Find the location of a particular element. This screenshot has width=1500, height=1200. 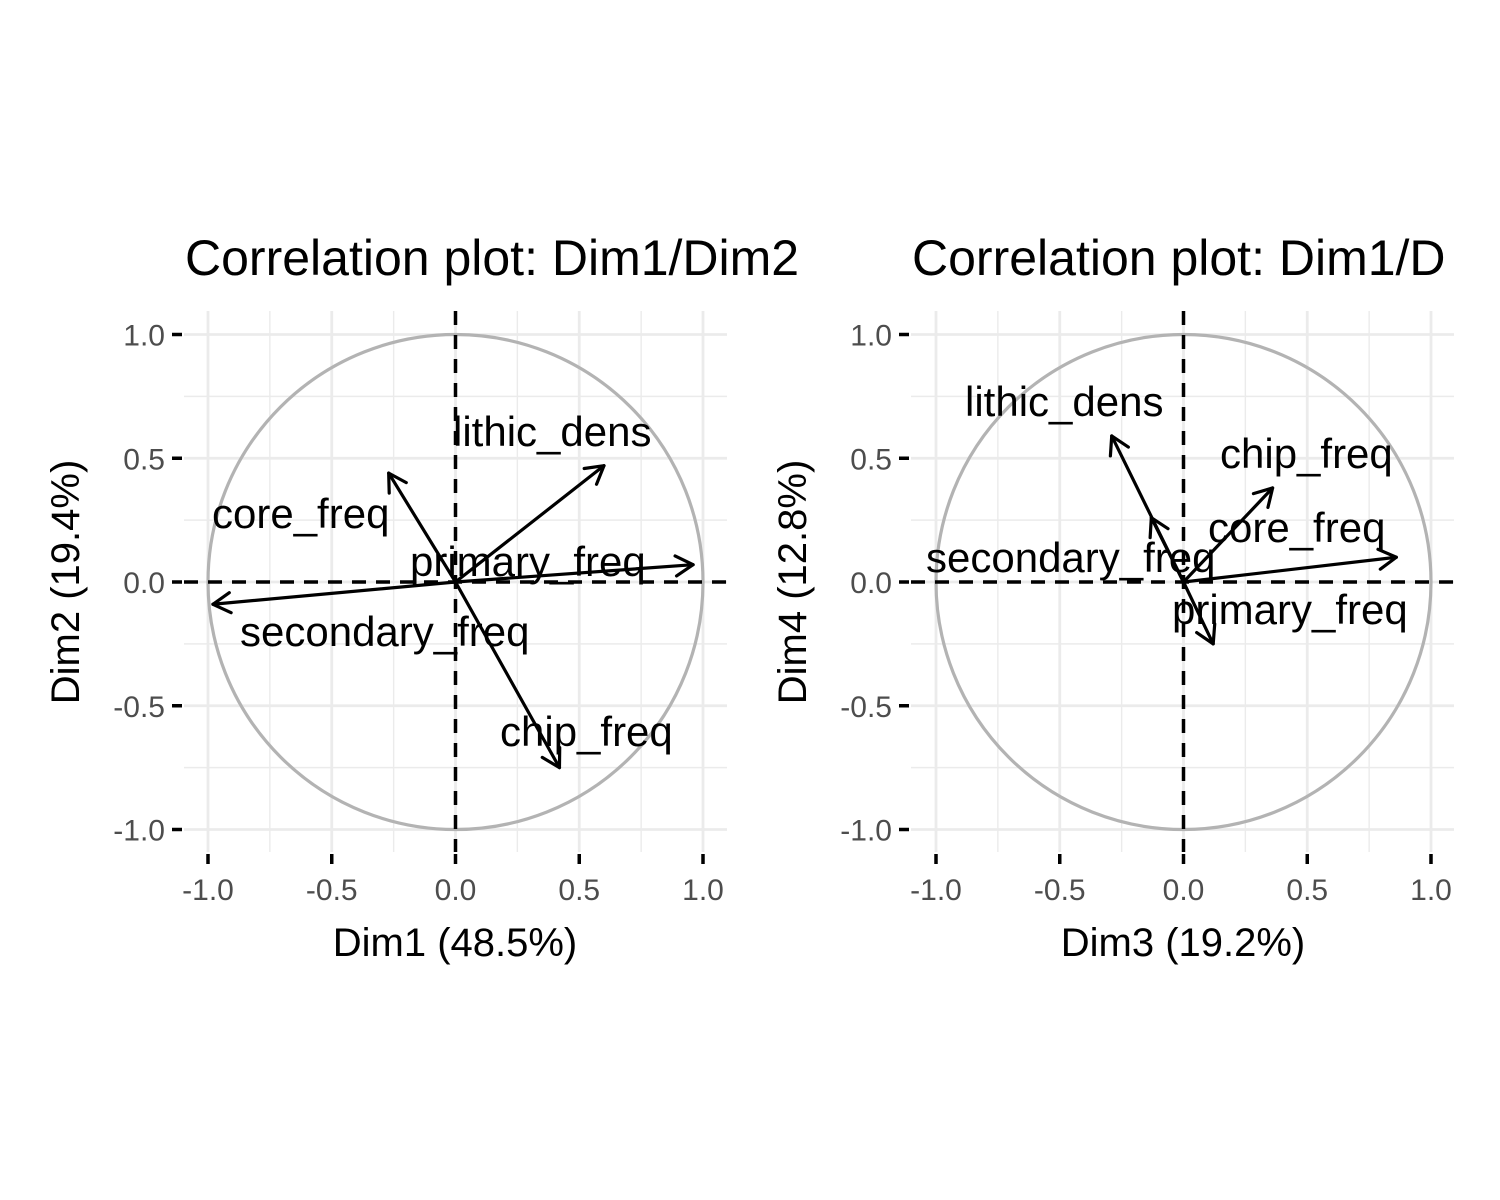

arrow-lithic-dens is located at coordinates (529, 524).